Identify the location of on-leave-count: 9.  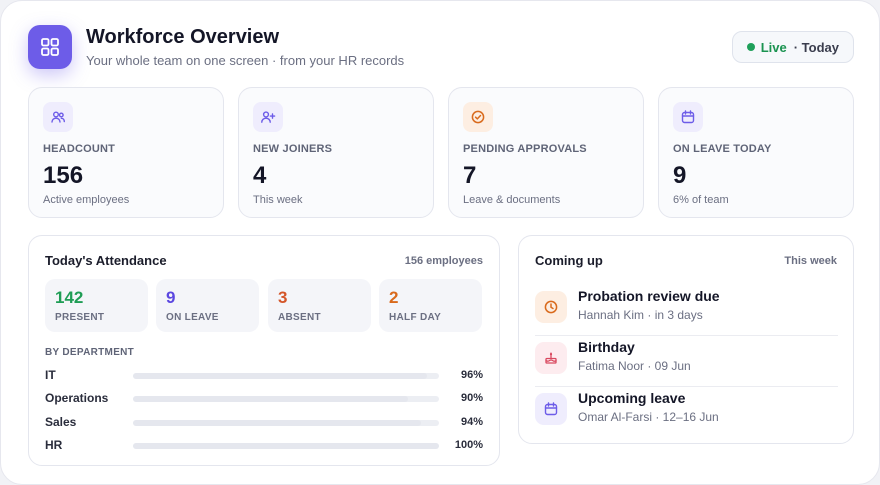
(171, 297).